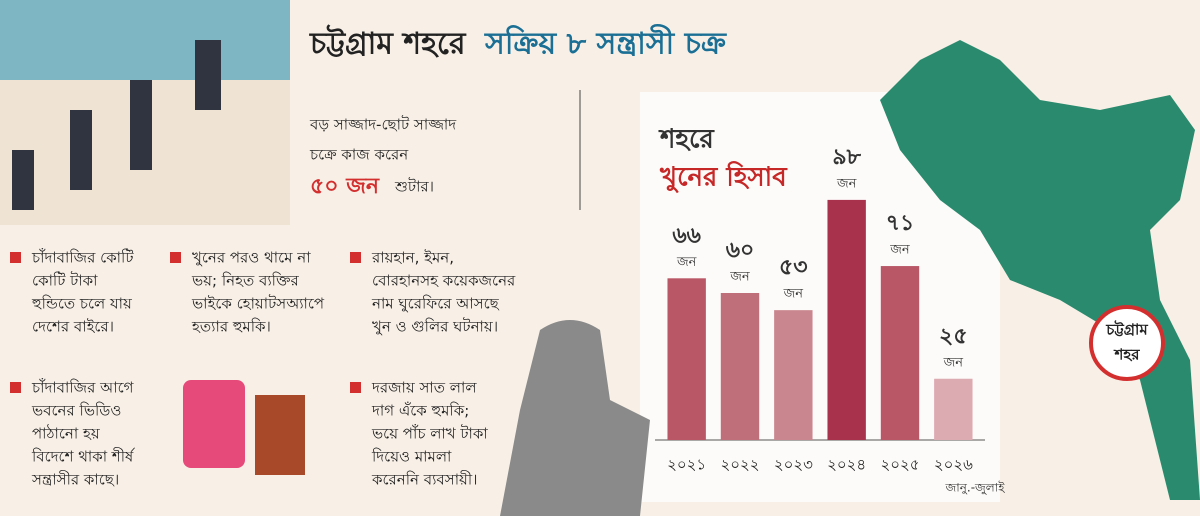 The image size is (1200, 516). What do you see at coordinates (414, 187) in the screenshot?
I see `intro-tail: শুটার।` at bounding box center [414, 187].